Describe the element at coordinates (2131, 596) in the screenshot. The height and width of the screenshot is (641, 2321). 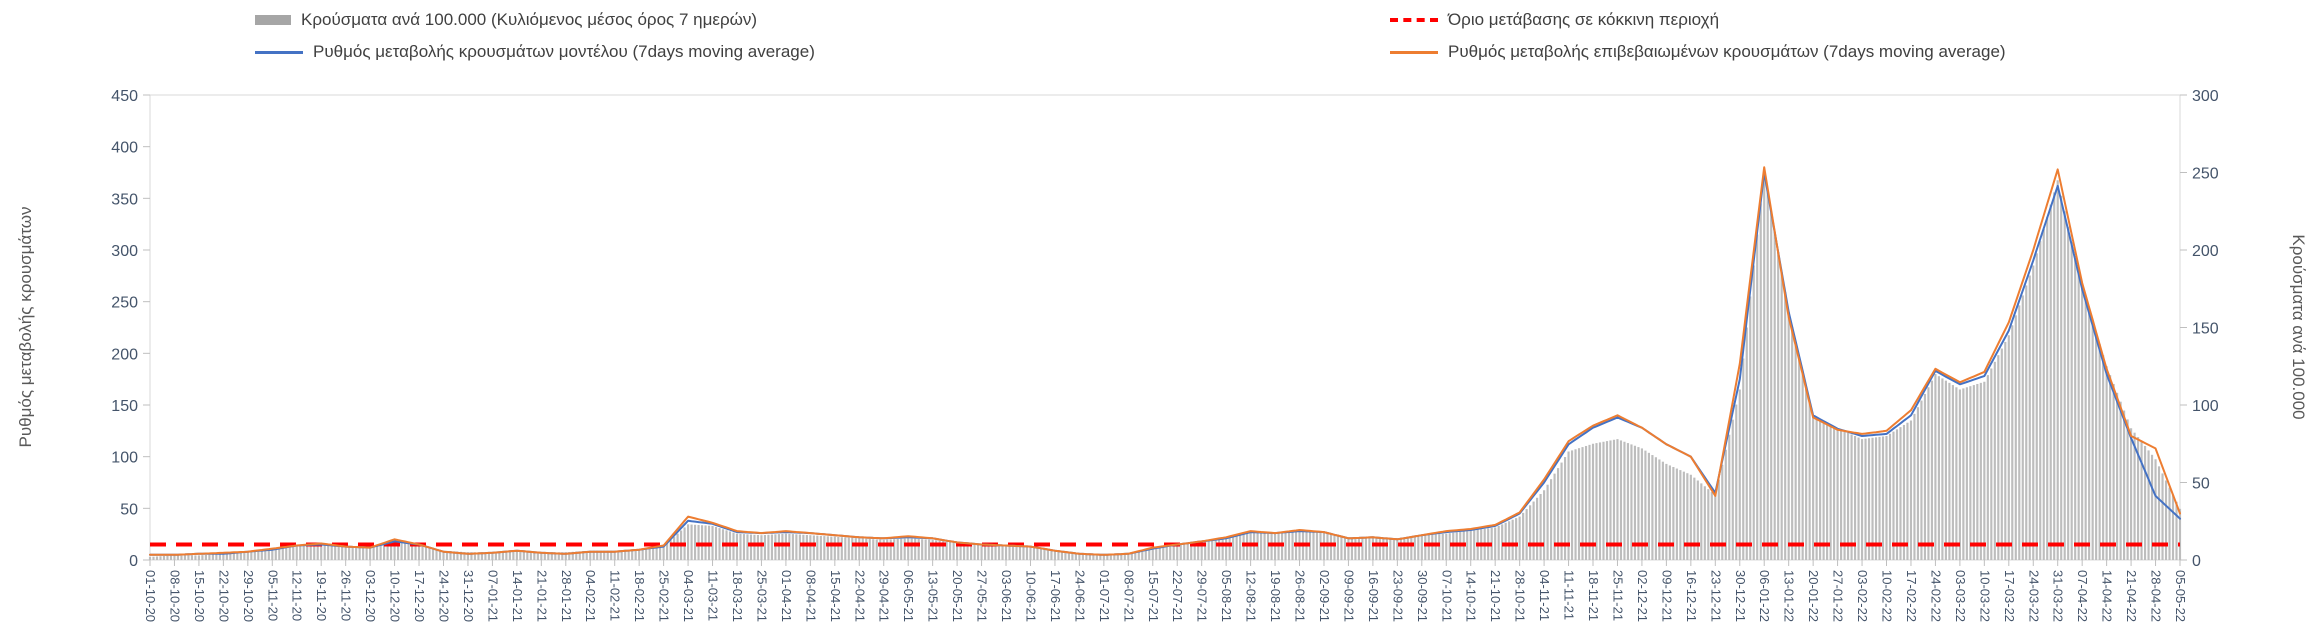
I see `svg-text: 21-04-22` at that location.